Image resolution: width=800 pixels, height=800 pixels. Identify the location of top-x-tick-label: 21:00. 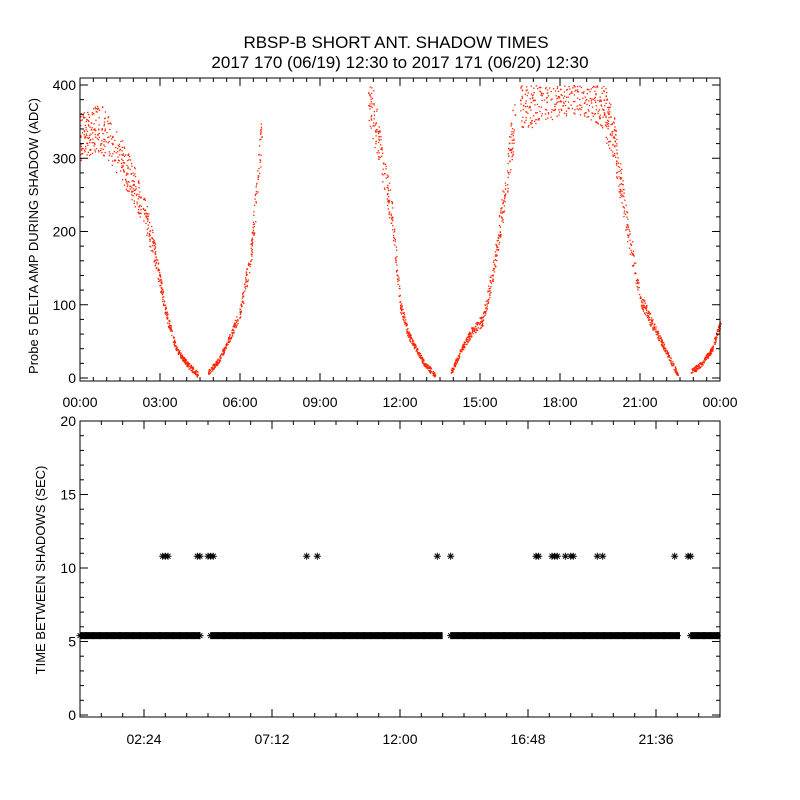
(639, 402).